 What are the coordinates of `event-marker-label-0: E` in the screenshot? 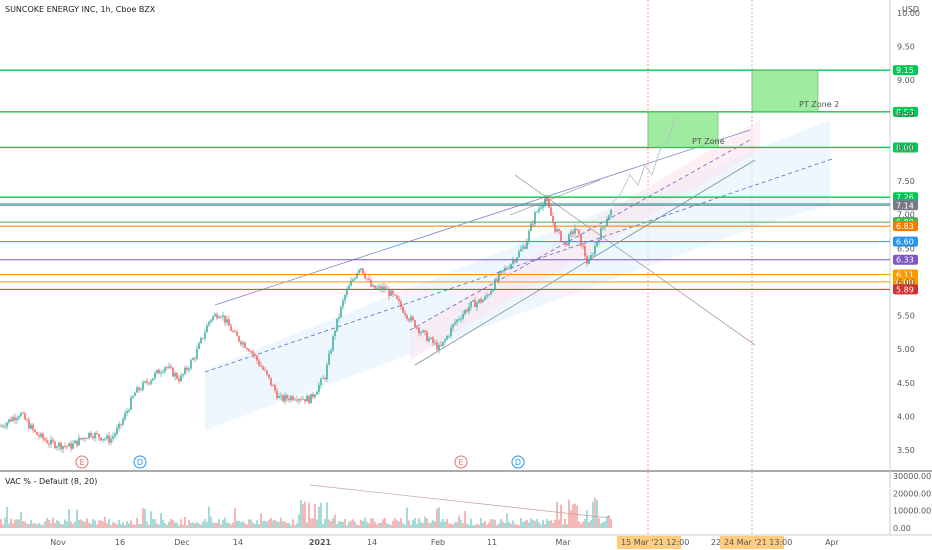 It's located at (81, 462).